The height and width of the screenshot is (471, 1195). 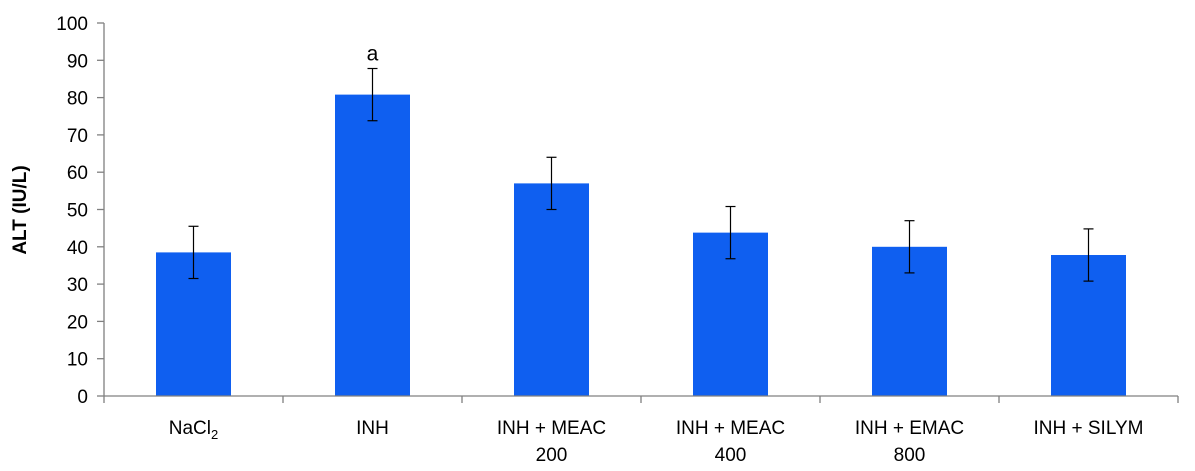 What do you see at coordinates (731, 455) in the screenshot?
I see `x-tick-label: 400` at bounding box center [731, 455].